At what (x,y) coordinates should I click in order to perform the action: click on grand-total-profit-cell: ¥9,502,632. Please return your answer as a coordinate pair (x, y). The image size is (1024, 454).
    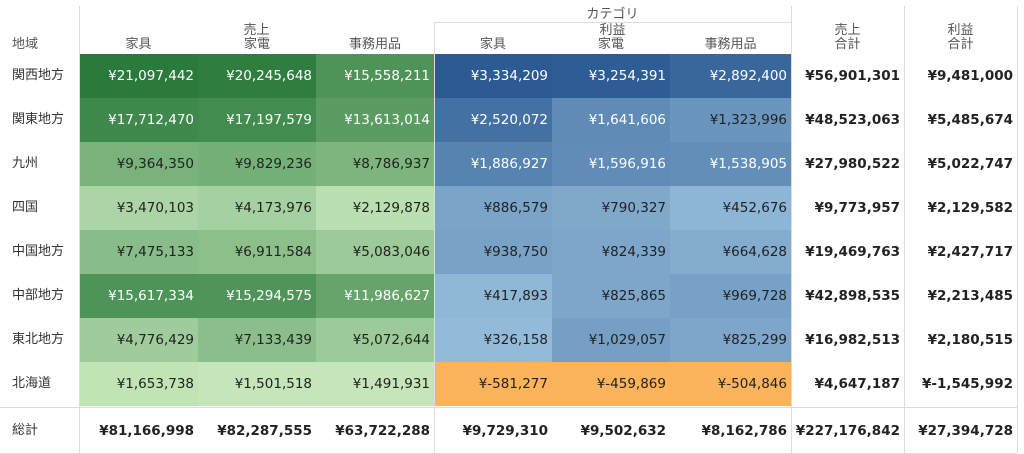
    Looking at the image, I should click on (623, 431).